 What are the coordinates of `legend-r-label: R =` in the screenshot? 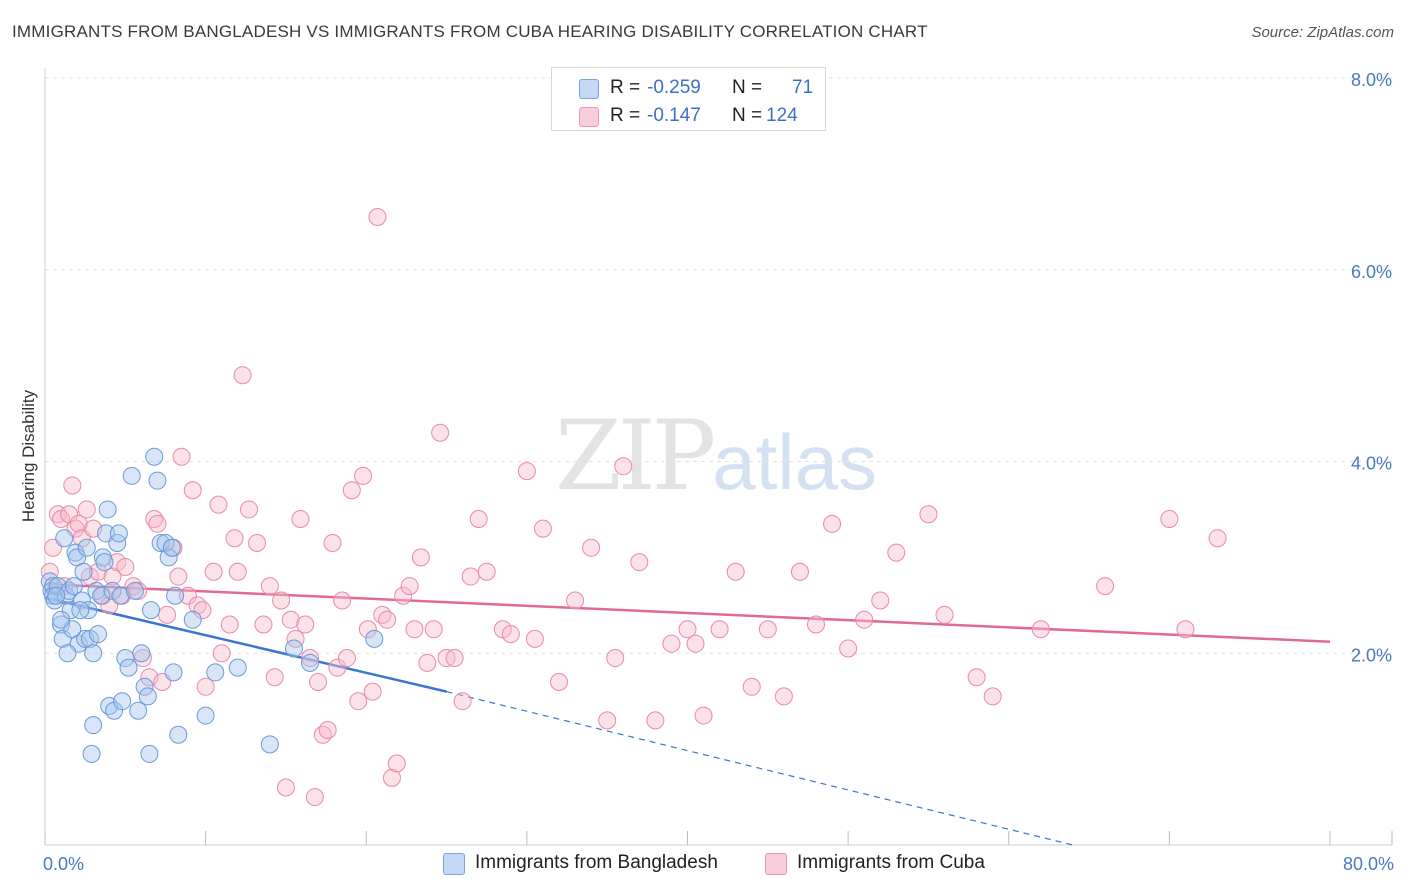 It's located at (625, 115).